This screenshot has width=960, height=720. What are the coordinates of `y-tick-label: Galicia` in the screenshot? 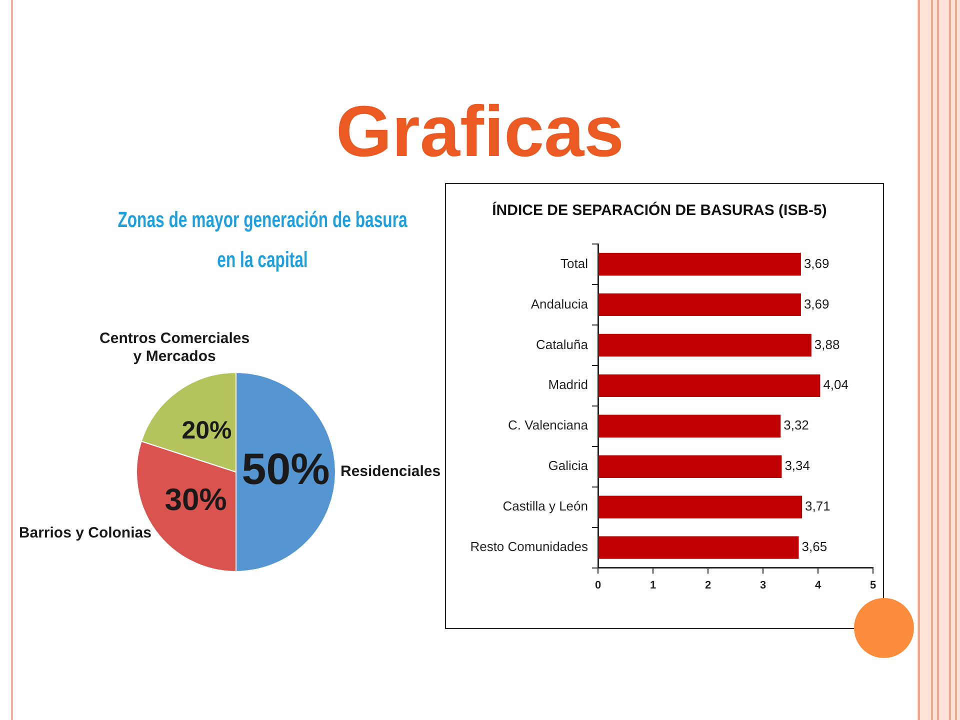 It's located at (568, 466).